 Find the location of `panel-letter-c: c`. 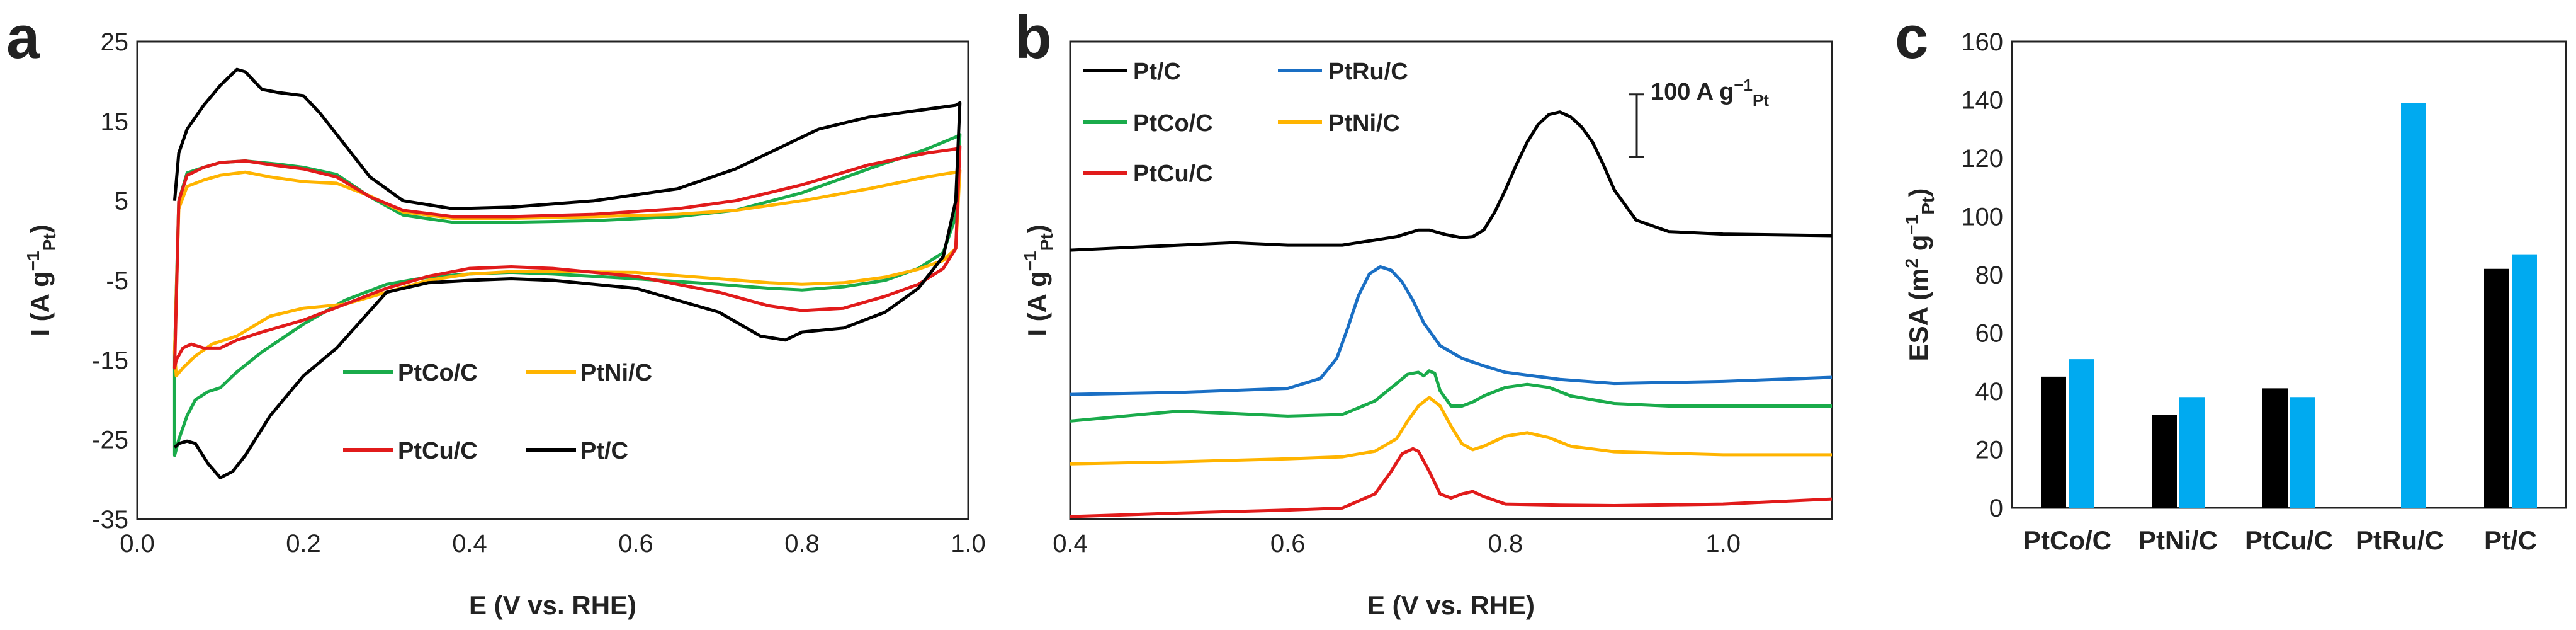

panel-letter-c: c is located at coordinates (1911, 37).